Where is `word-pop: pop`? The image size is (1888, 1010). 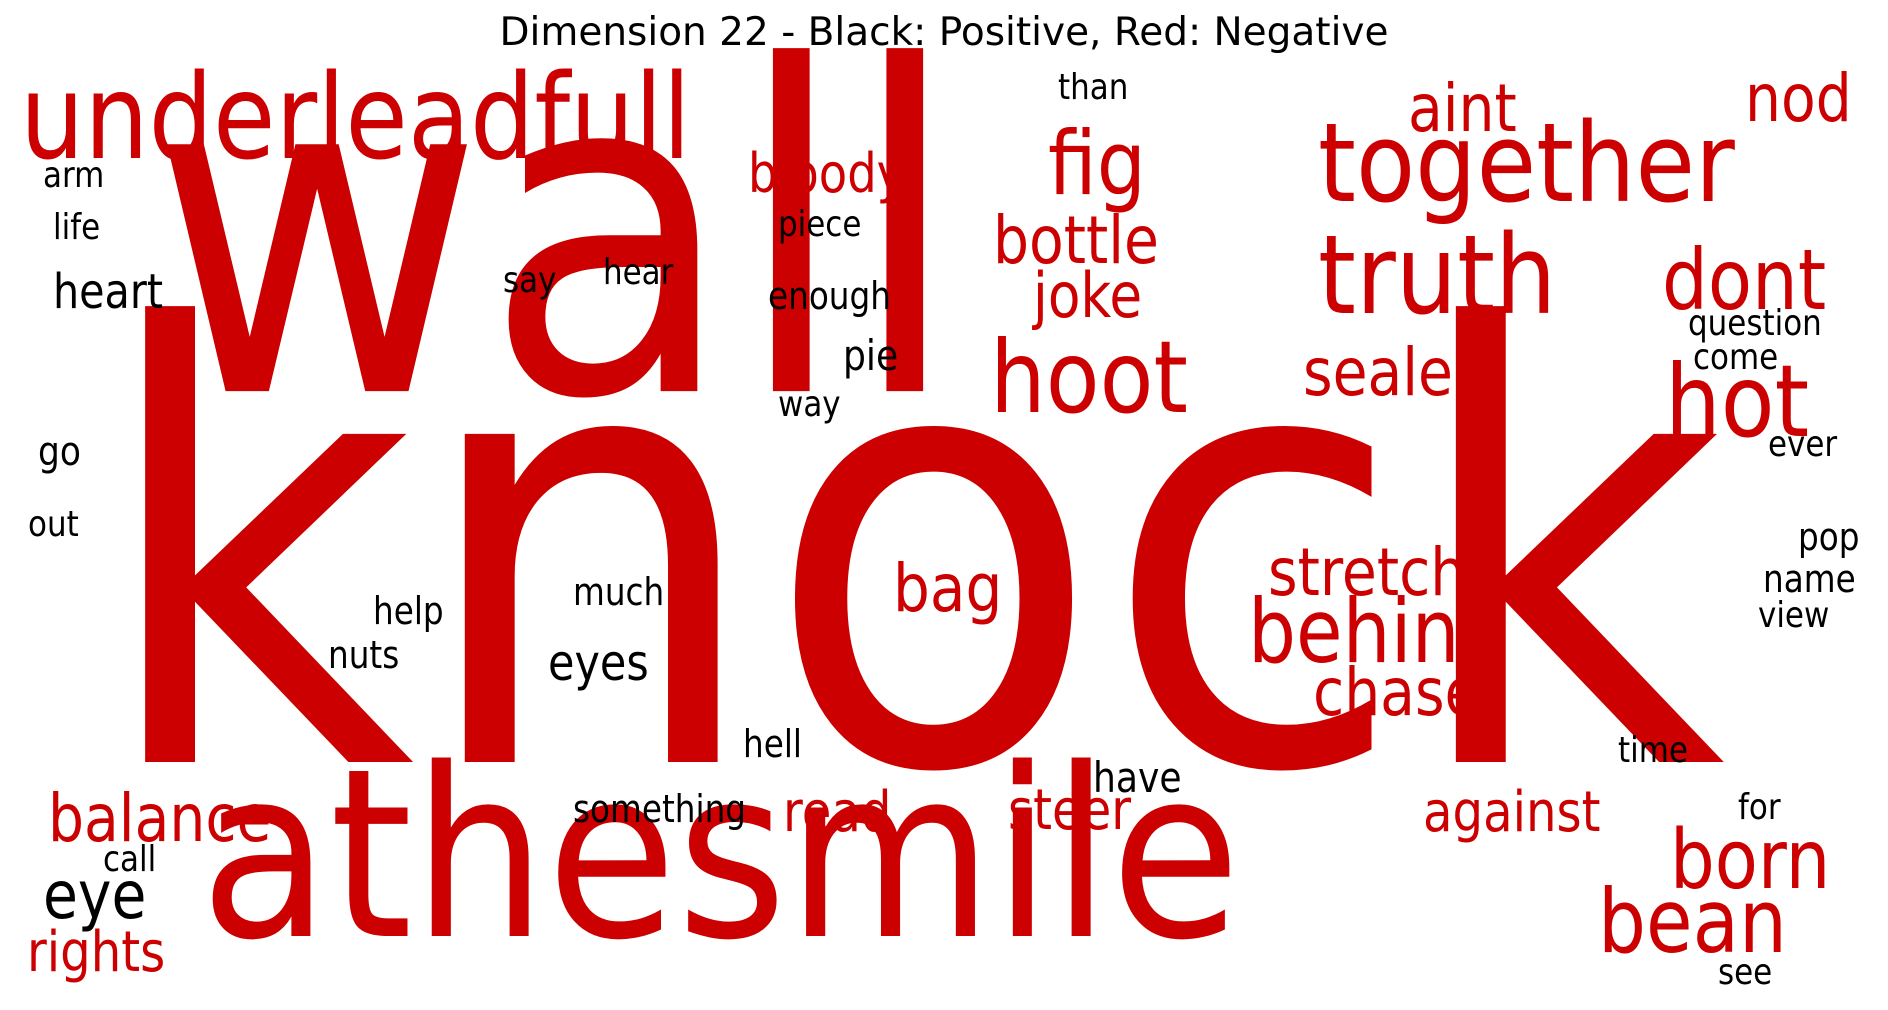
word-pop: pop is located at coordinates (1829, 537).